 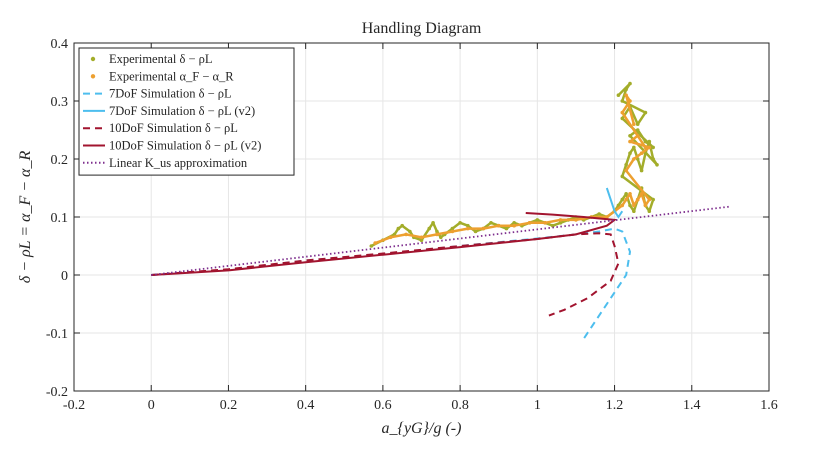 I want to click on x-tick-label: 0.8, so click(x=460, y=405).